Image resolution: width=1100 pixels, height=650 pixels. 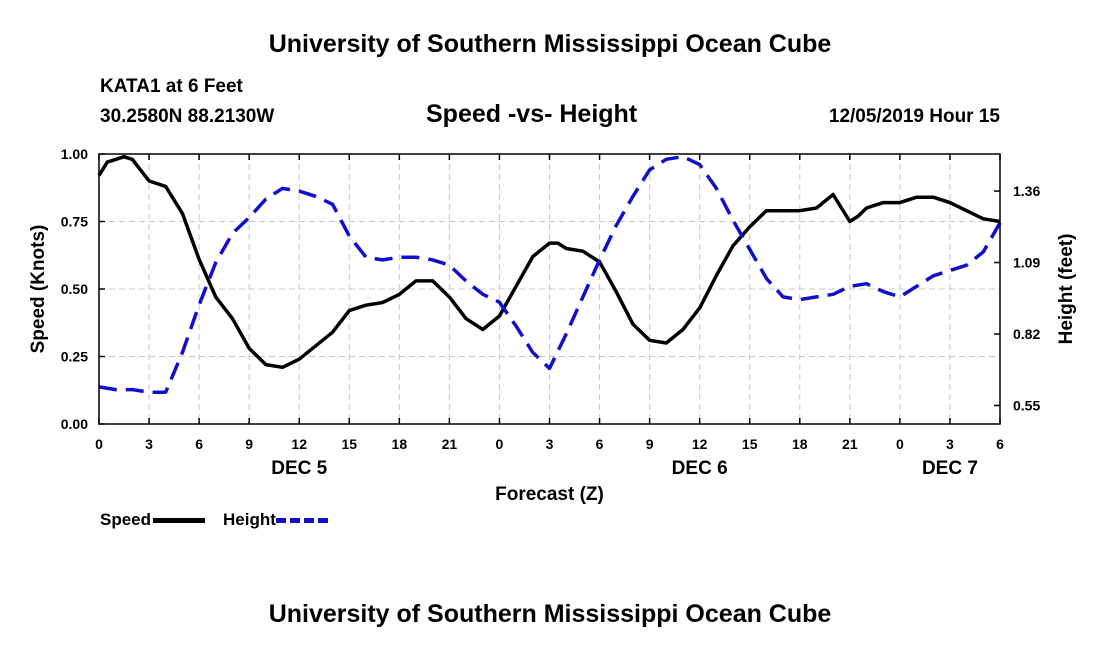 I want to click on forecast-datetime: 12/05/2019 Hour 15, so click(x=914, y=116).